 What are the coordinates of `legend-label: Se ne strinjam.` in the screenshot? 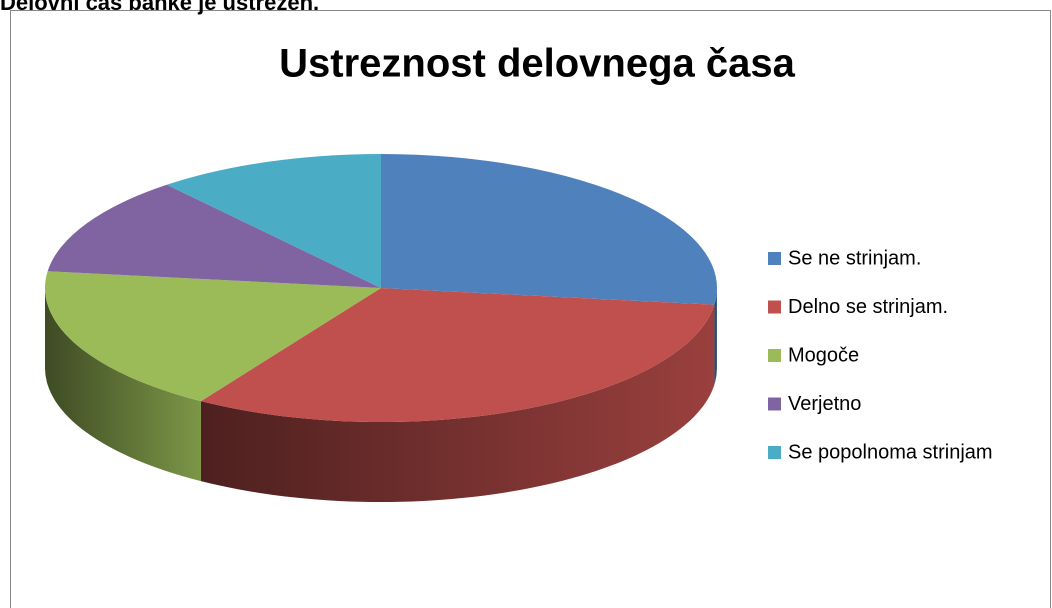 It's located at (854, 258).